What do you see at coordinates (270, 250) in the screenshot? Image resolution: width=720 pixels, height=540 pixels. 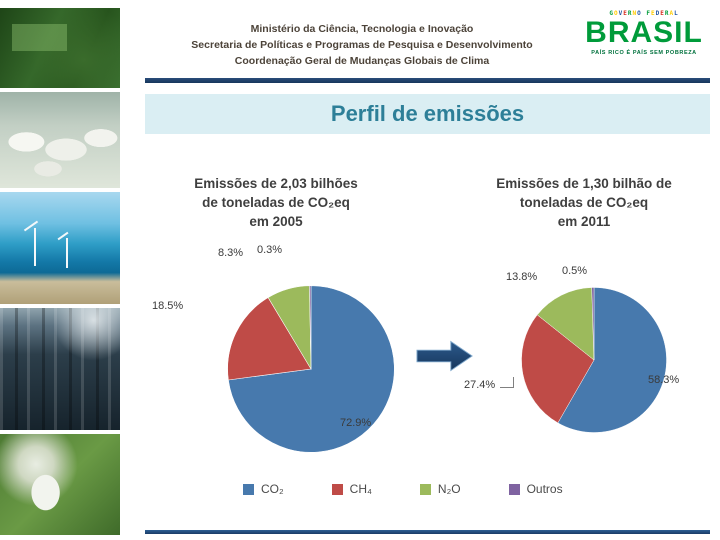 I see `pie-label-2005-outros: 0.3%` at bounding box center [270, 250].